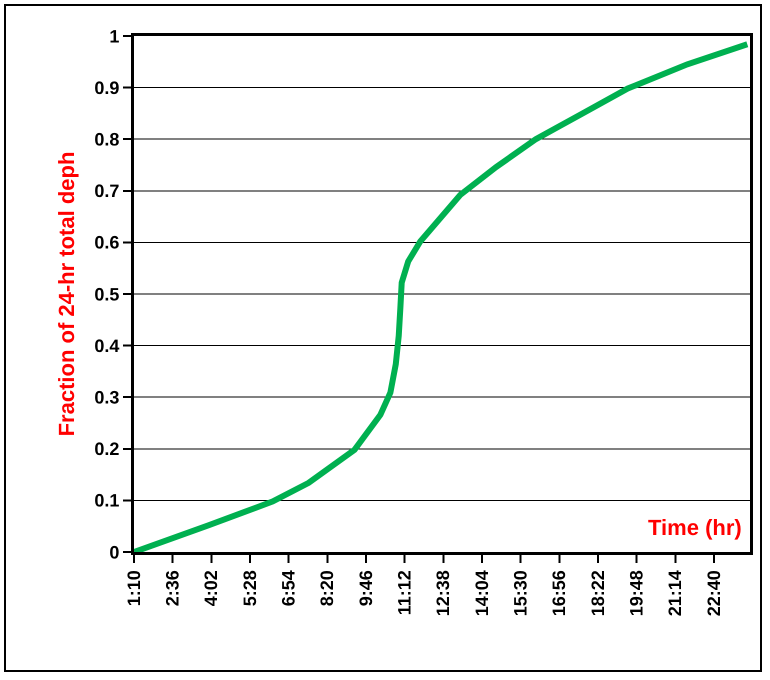 The width and height of the screenshot is (770, 680). What do you see at coordinates (250, 588) in the screenshot?
I see `x-tick-label: 5:28` at bounding box center [250, 588].